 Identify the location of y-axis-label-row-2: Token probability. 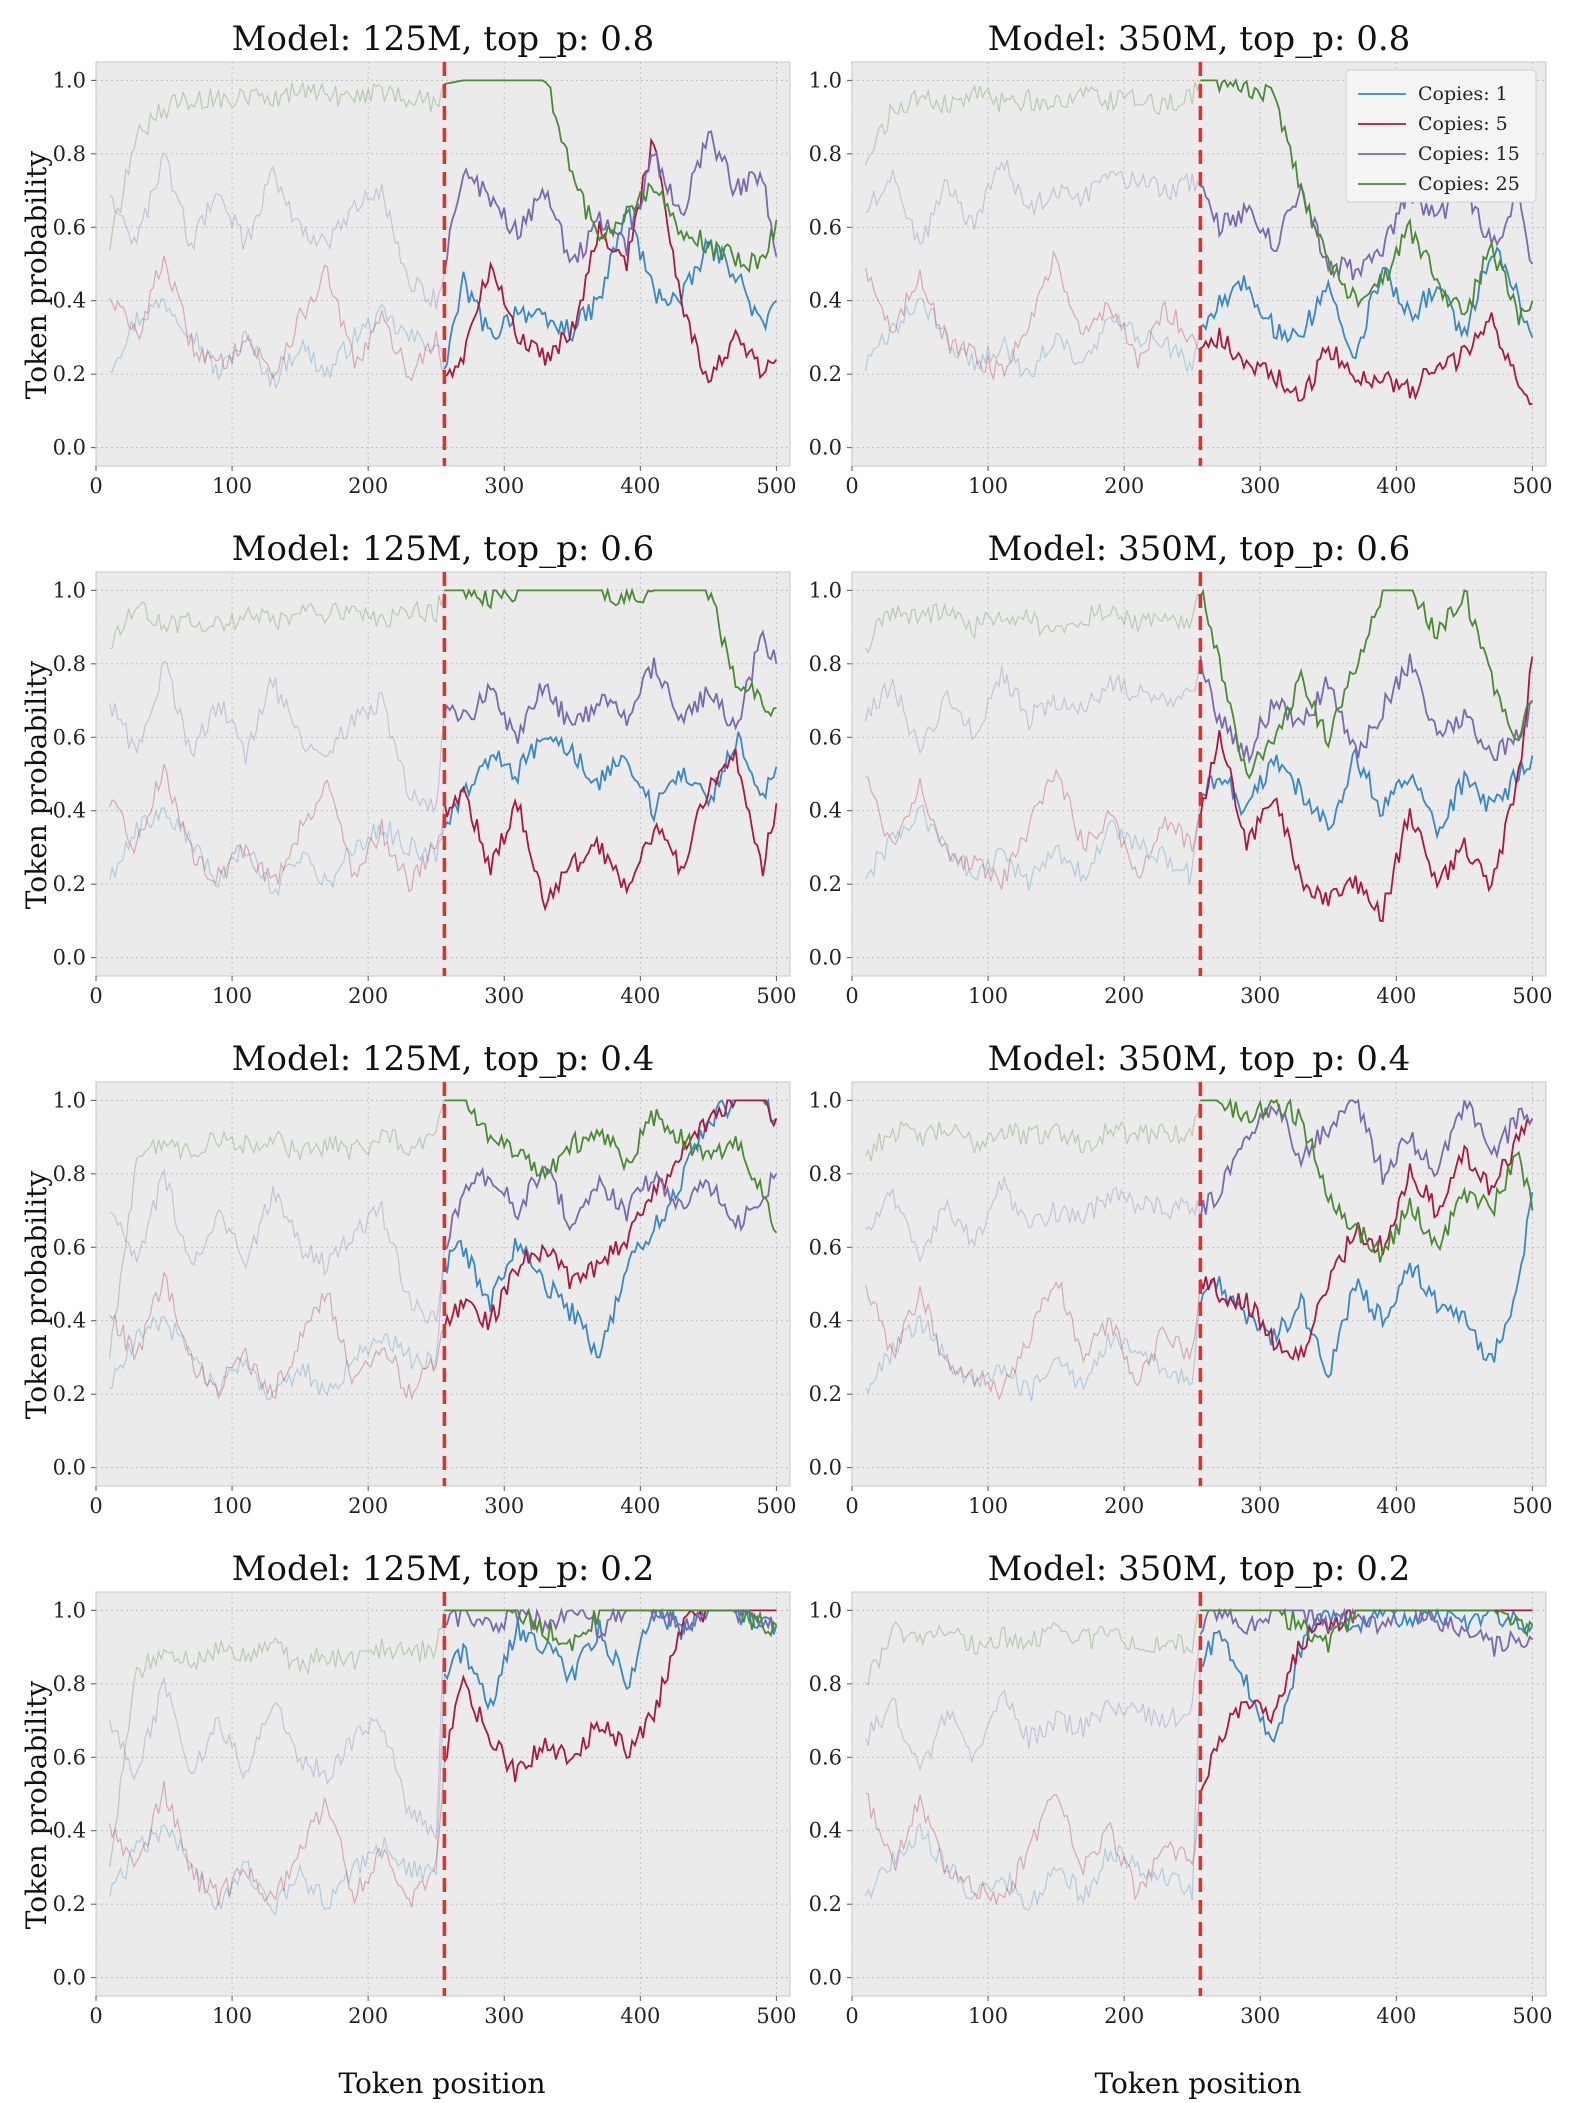
(36, 785).